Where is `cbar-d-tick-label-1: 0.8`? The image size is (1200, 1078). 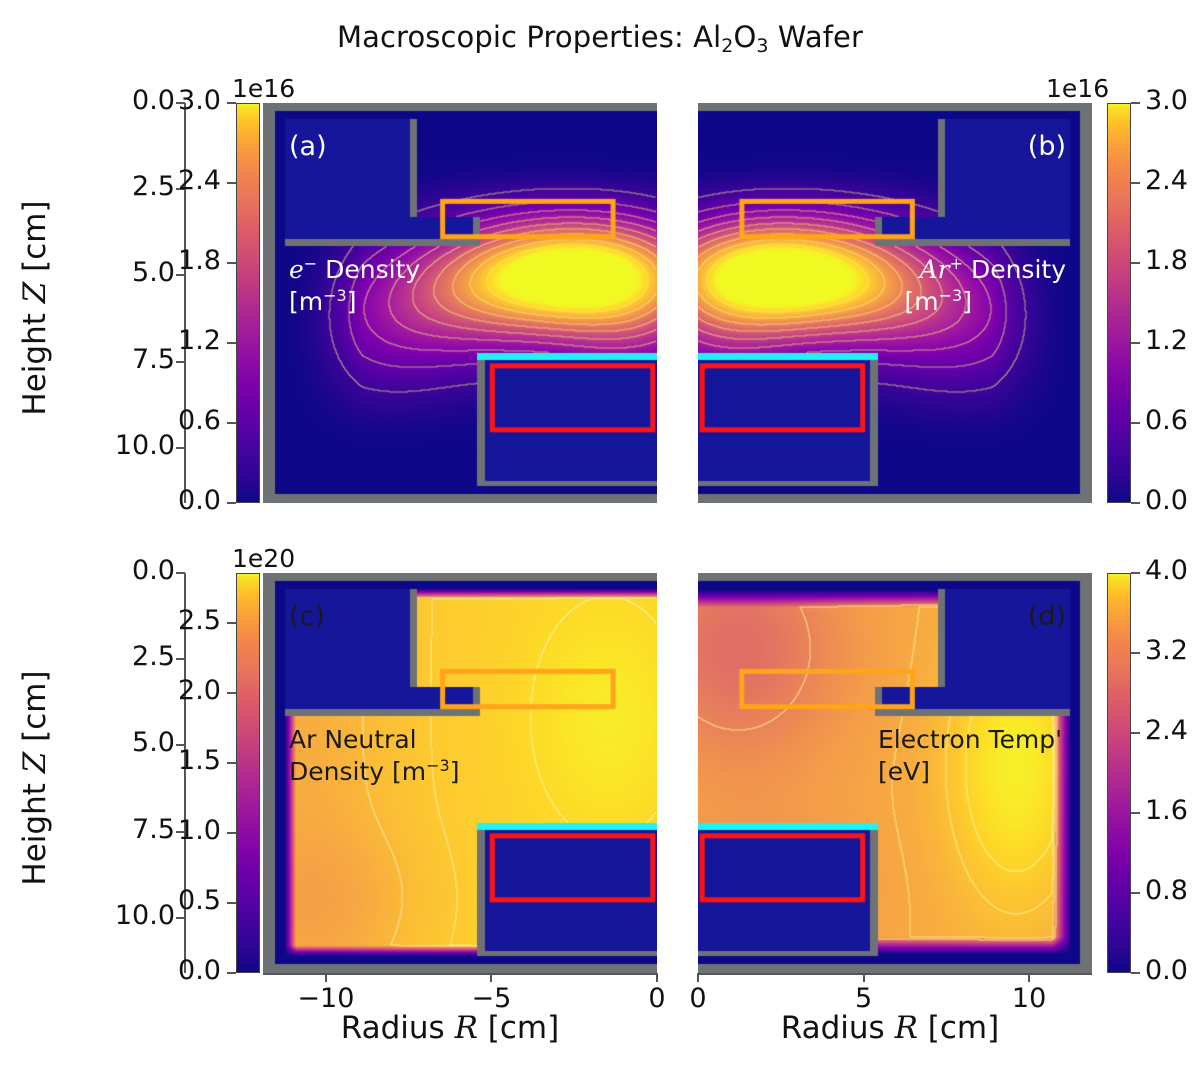 cbar-d-tick-label-1: 0.8 is located at coordinates (1166, 890).